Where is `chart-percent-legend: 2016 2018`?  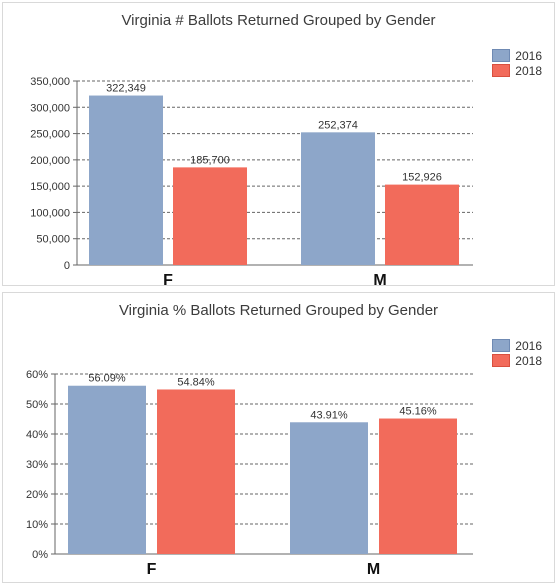 chart-percent-legend: 2016 2018 is located at coordinates (517, 353).